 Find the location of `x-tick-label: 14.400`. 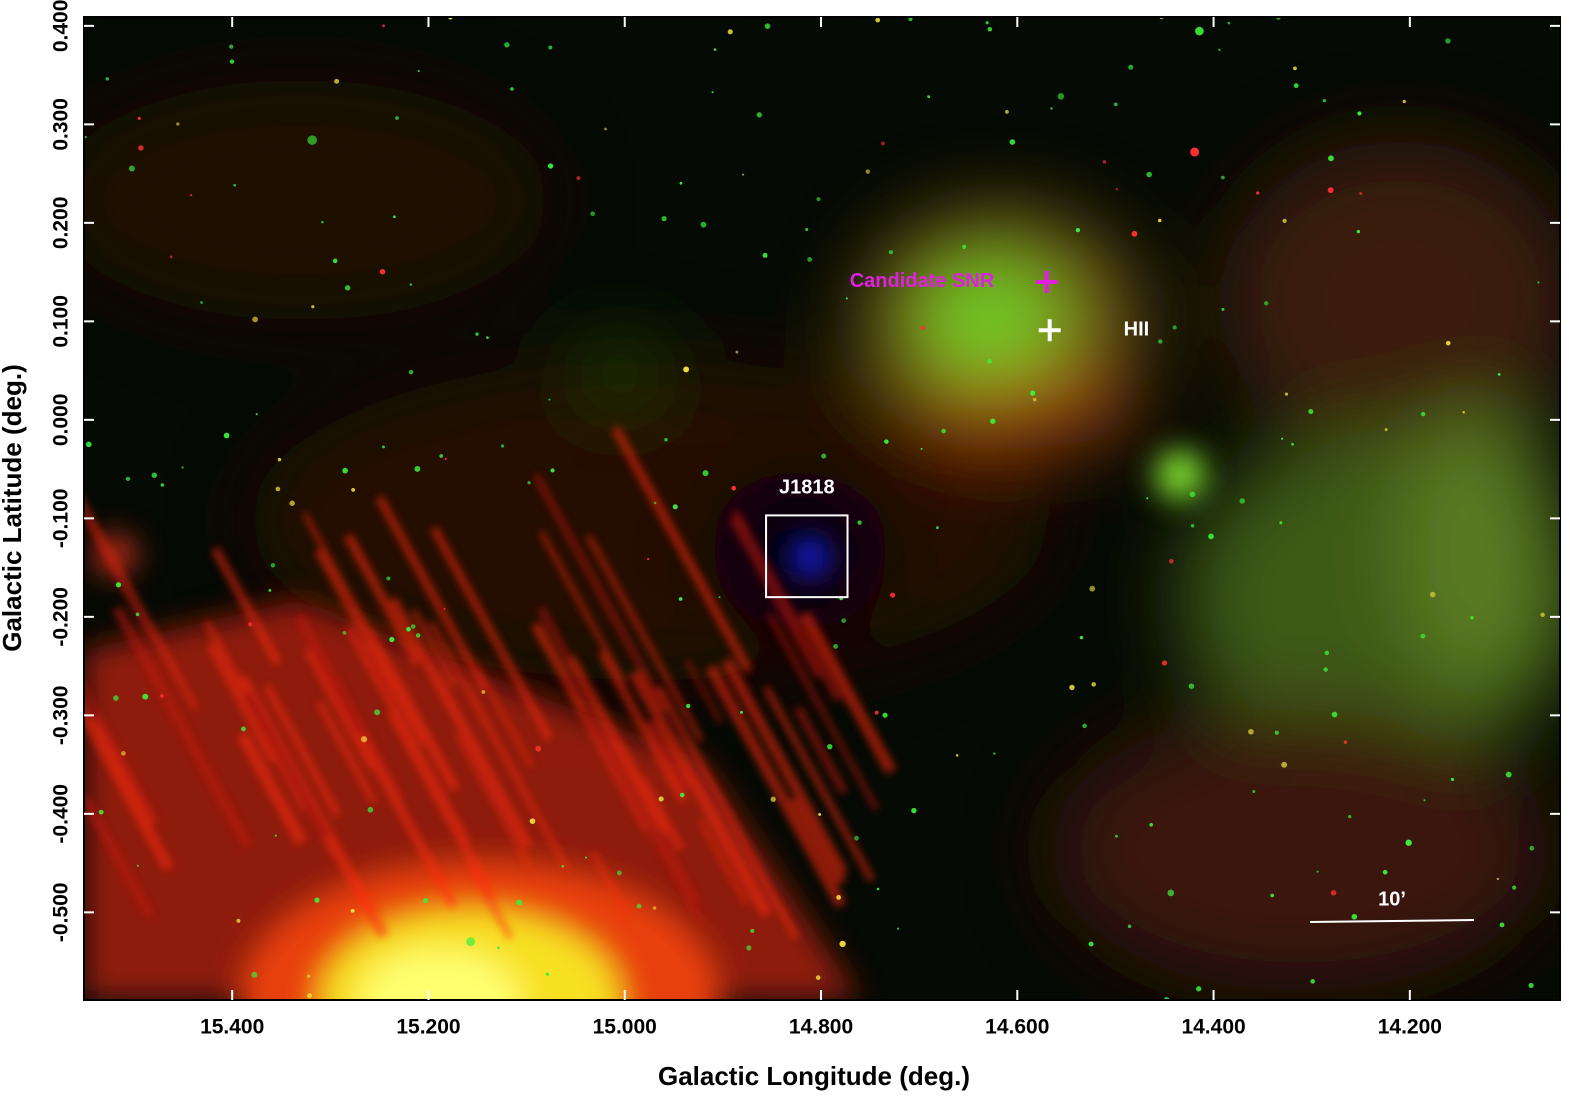

x-tick-label: 14.400 is located at coordinates (1213, 1027).